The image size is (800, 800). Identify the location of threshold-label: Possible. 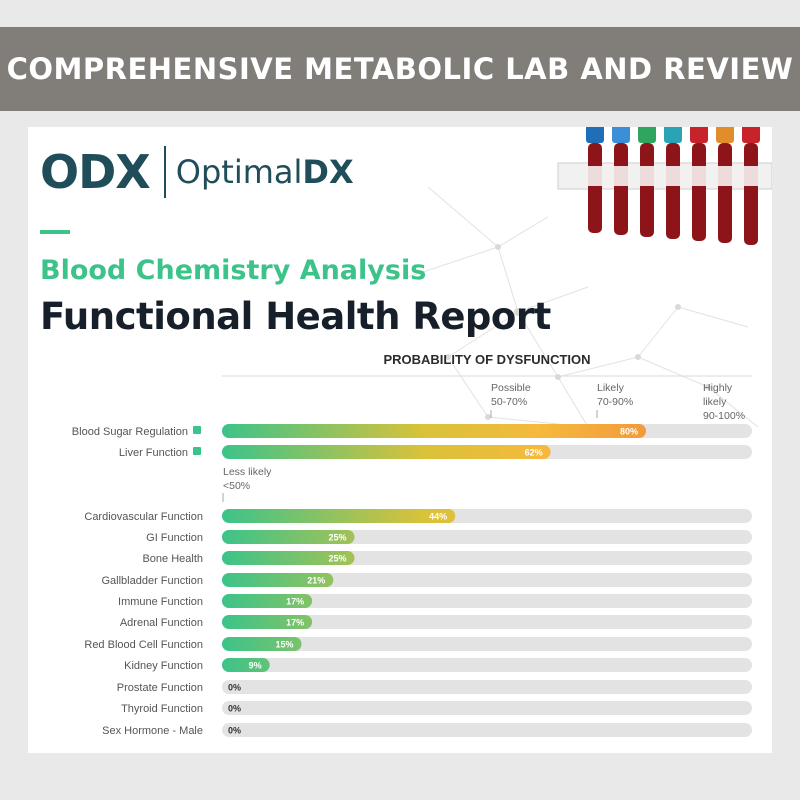
(511, 388).